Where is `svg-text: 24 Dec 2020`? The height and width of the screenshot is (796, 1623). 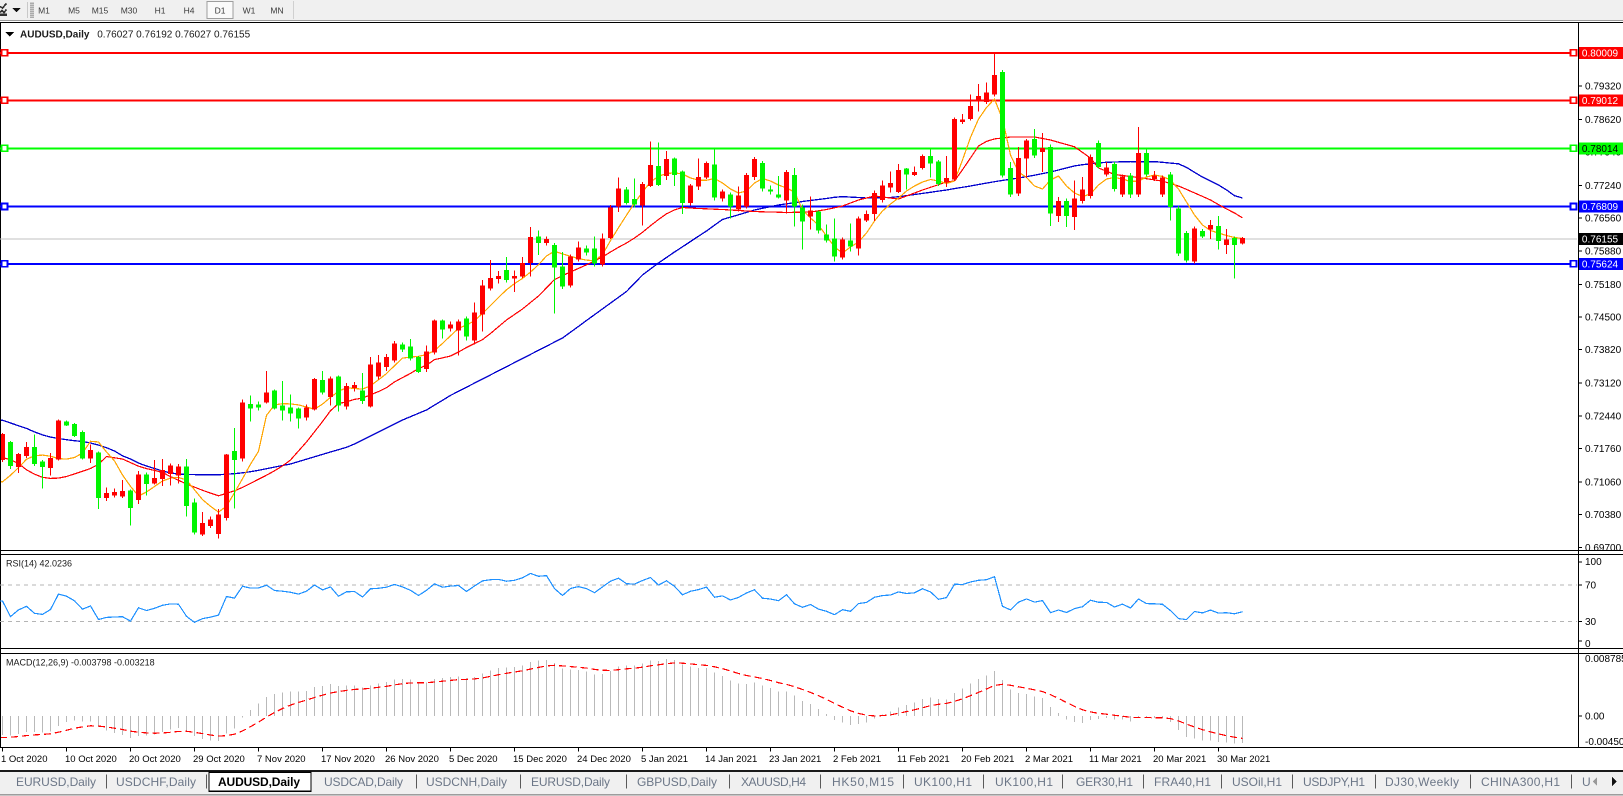 svg-text: 24 Dec 2020 is located at coordinates (604, 759).